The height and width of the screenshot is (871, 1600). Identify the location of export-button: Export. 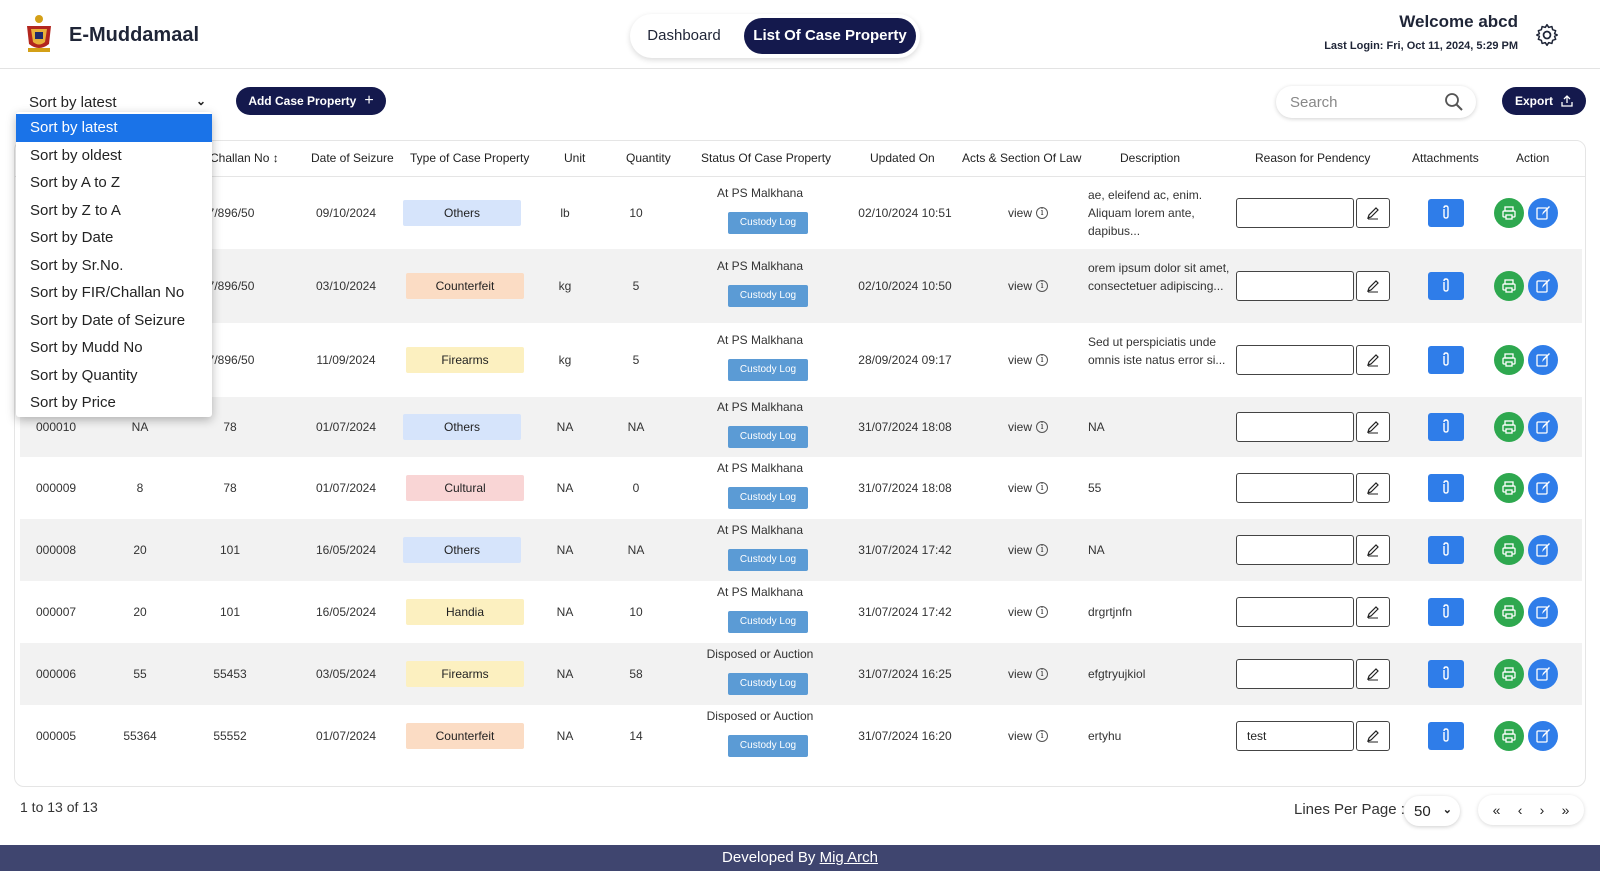
(1544, 101).